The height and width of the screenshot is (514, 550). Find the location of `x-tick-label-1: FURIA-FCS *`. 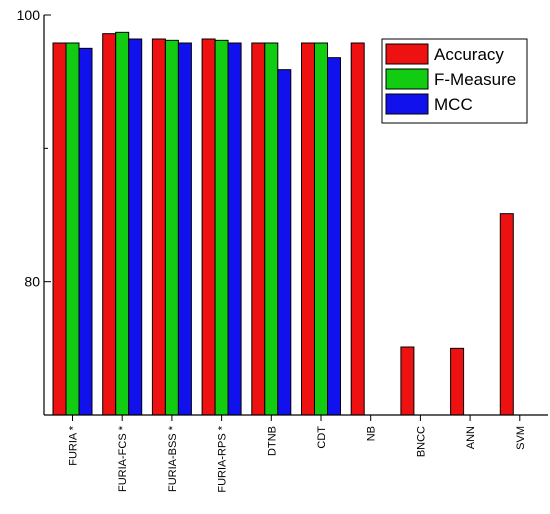

x-tick-label-1: FURIA-FCS * is located at coordinates (123, 458).